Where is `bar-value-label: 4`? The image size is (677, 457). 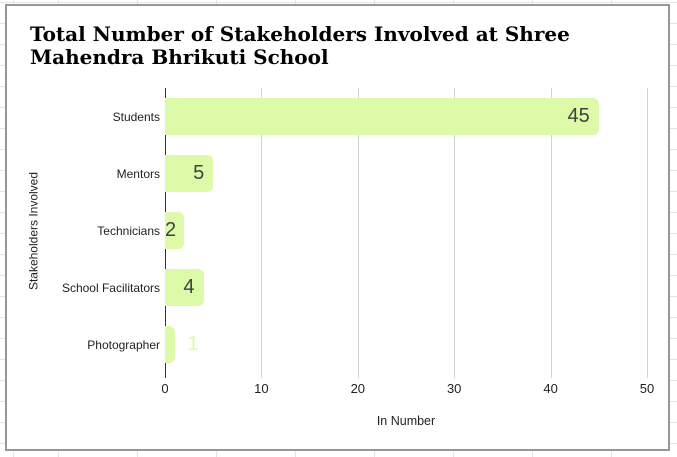
bar-value-label: 4 is located at coordinates (189, 287).